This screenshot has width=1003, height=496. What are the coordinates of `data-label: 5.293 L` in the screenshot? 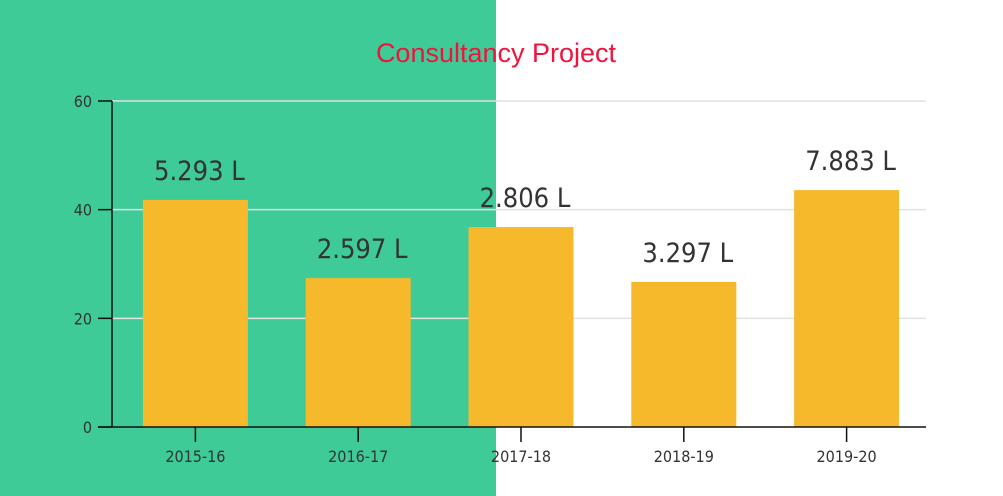 It's located at (199, 171).